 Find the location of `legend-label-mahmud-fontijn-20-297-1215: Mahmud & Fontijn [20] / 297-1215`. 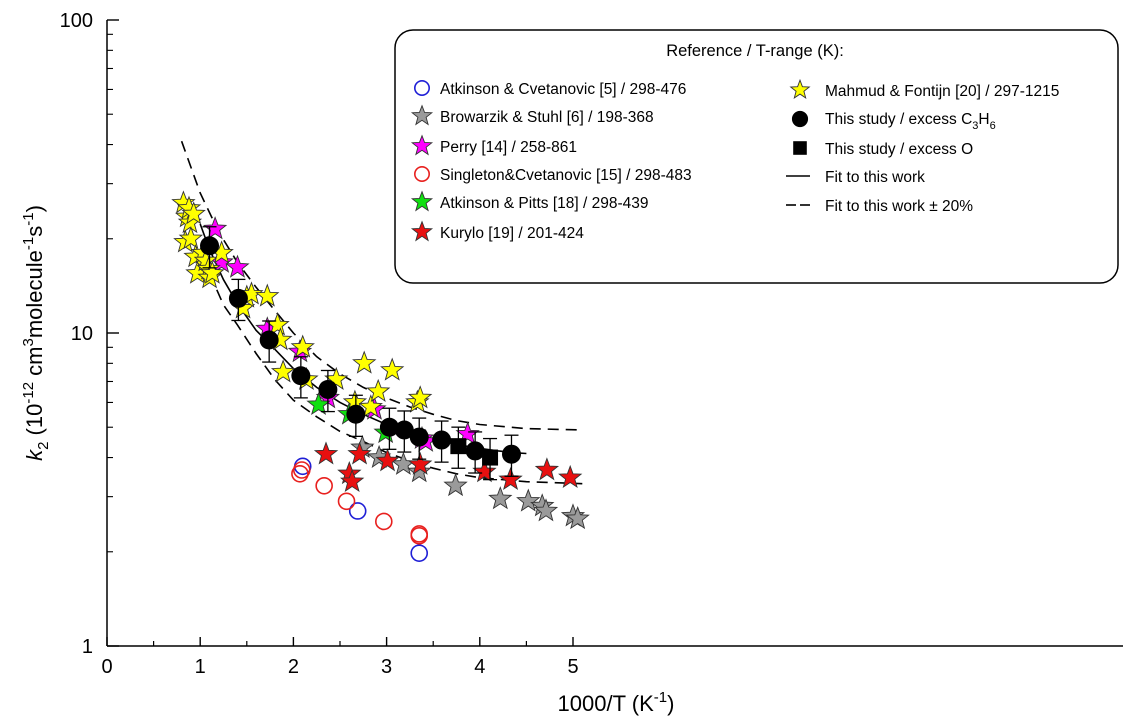

legend-label-mahmud-fontijn-20-297-1215: Mahmud & Fontijn [20] / 297-1215 is located at coordinates (942, 91).